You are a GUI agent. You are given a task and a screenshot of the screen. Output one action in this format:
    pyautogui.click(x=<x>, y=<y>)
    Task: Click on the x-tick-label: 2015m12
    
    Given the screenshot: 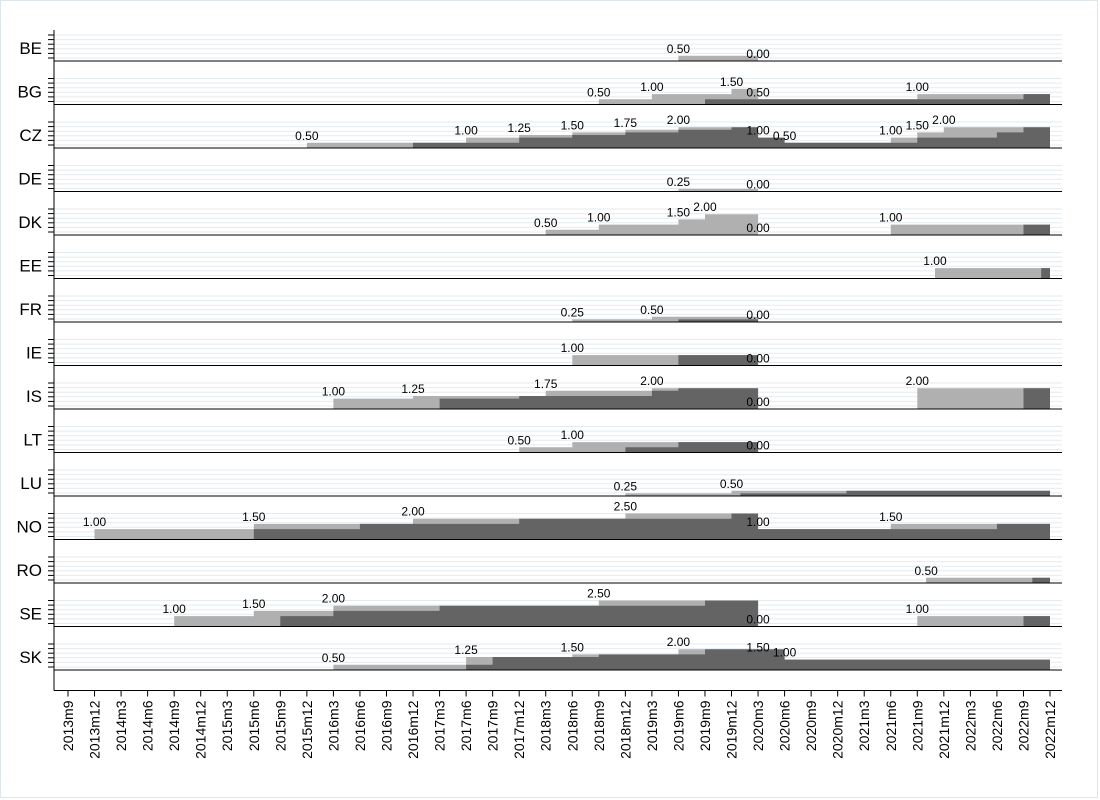 What is the action you would take?
    pyautogui.click(x=307, y=729)
    